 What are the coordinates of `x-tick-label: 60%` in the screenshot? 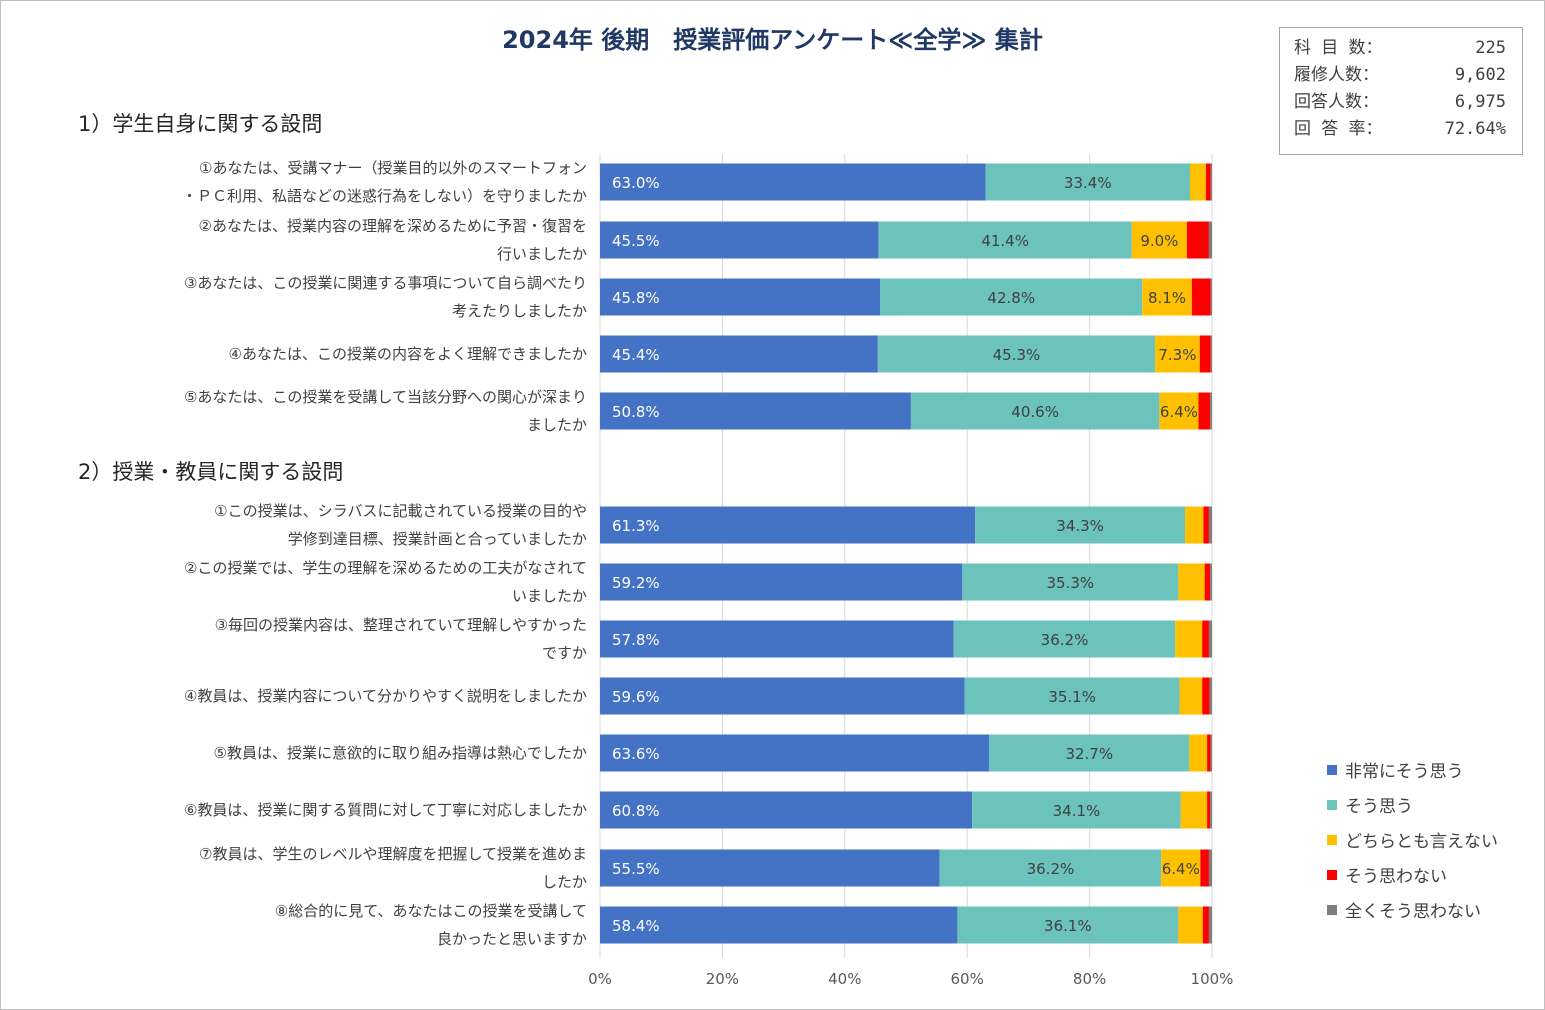 It's located at (967, 979).